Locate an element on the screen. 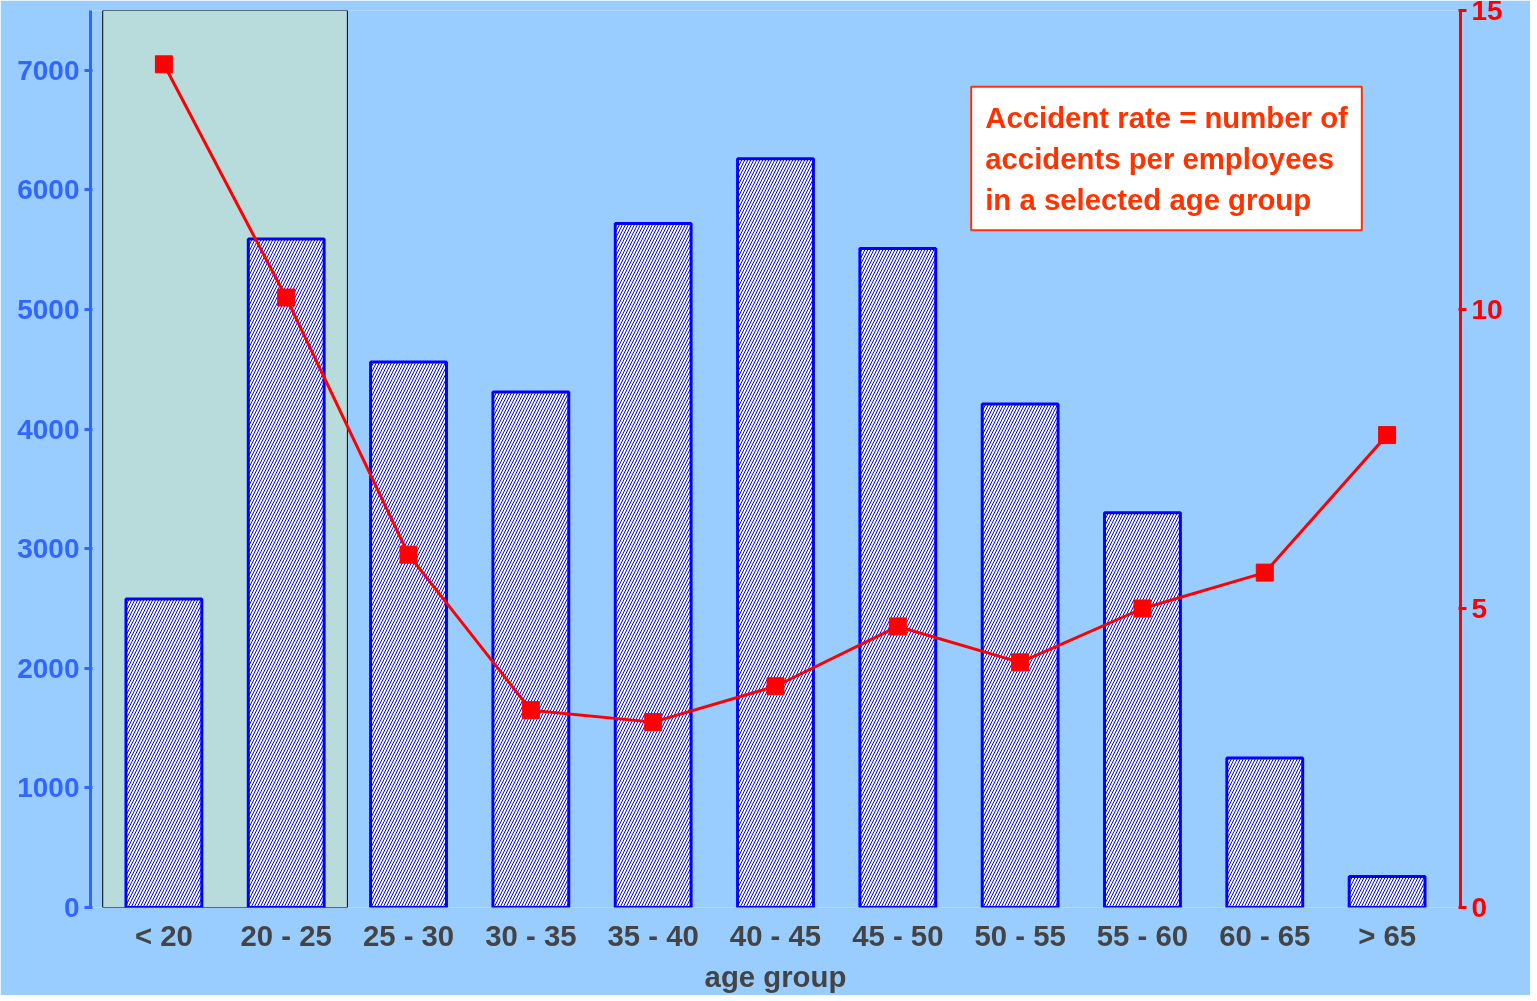  x-axis-title: age group is located at coordinates (775, 976).